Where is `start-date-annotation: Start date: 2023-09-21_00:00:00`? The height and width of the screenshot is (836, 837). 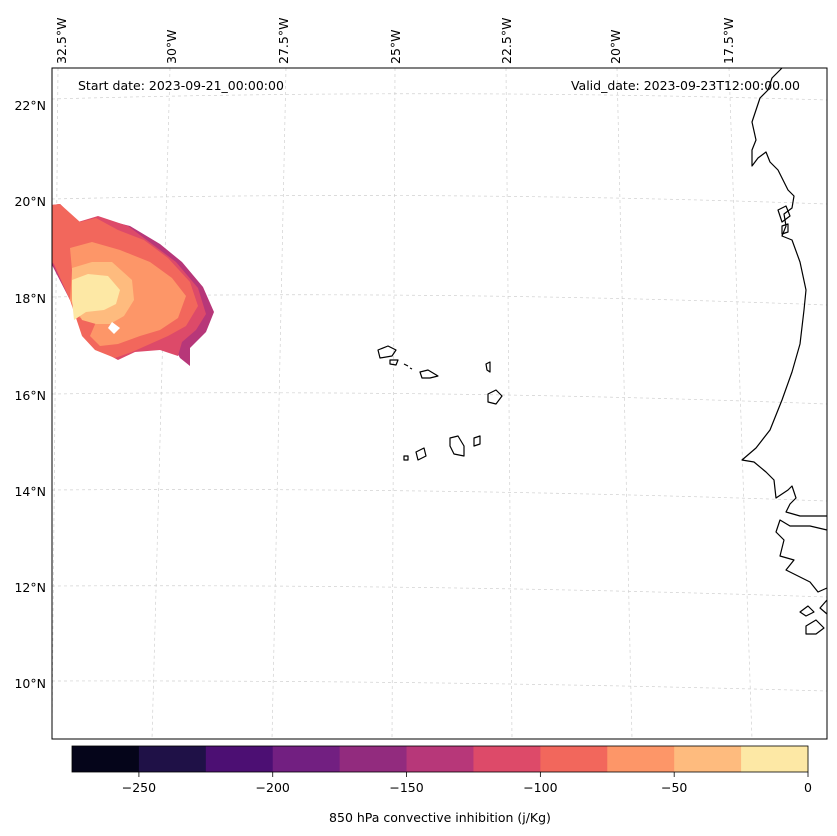 start-date-annotation: Start date: 2023-09-21_00:00:00 is located at coordinates (181, 85).